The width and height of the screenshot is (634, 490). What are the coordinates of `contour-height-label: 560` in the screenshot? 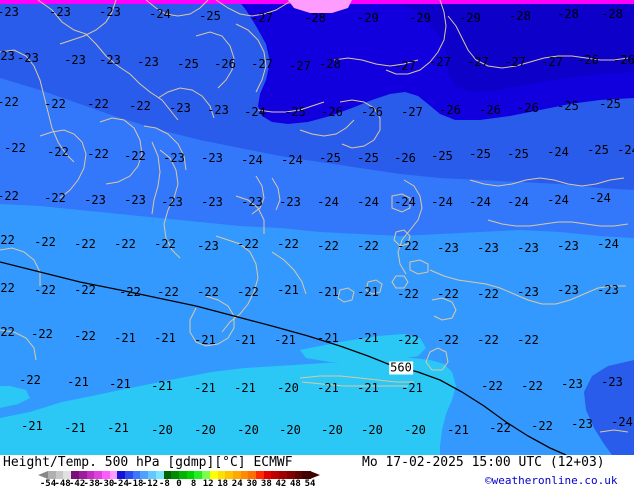 It's located at (401, 367).